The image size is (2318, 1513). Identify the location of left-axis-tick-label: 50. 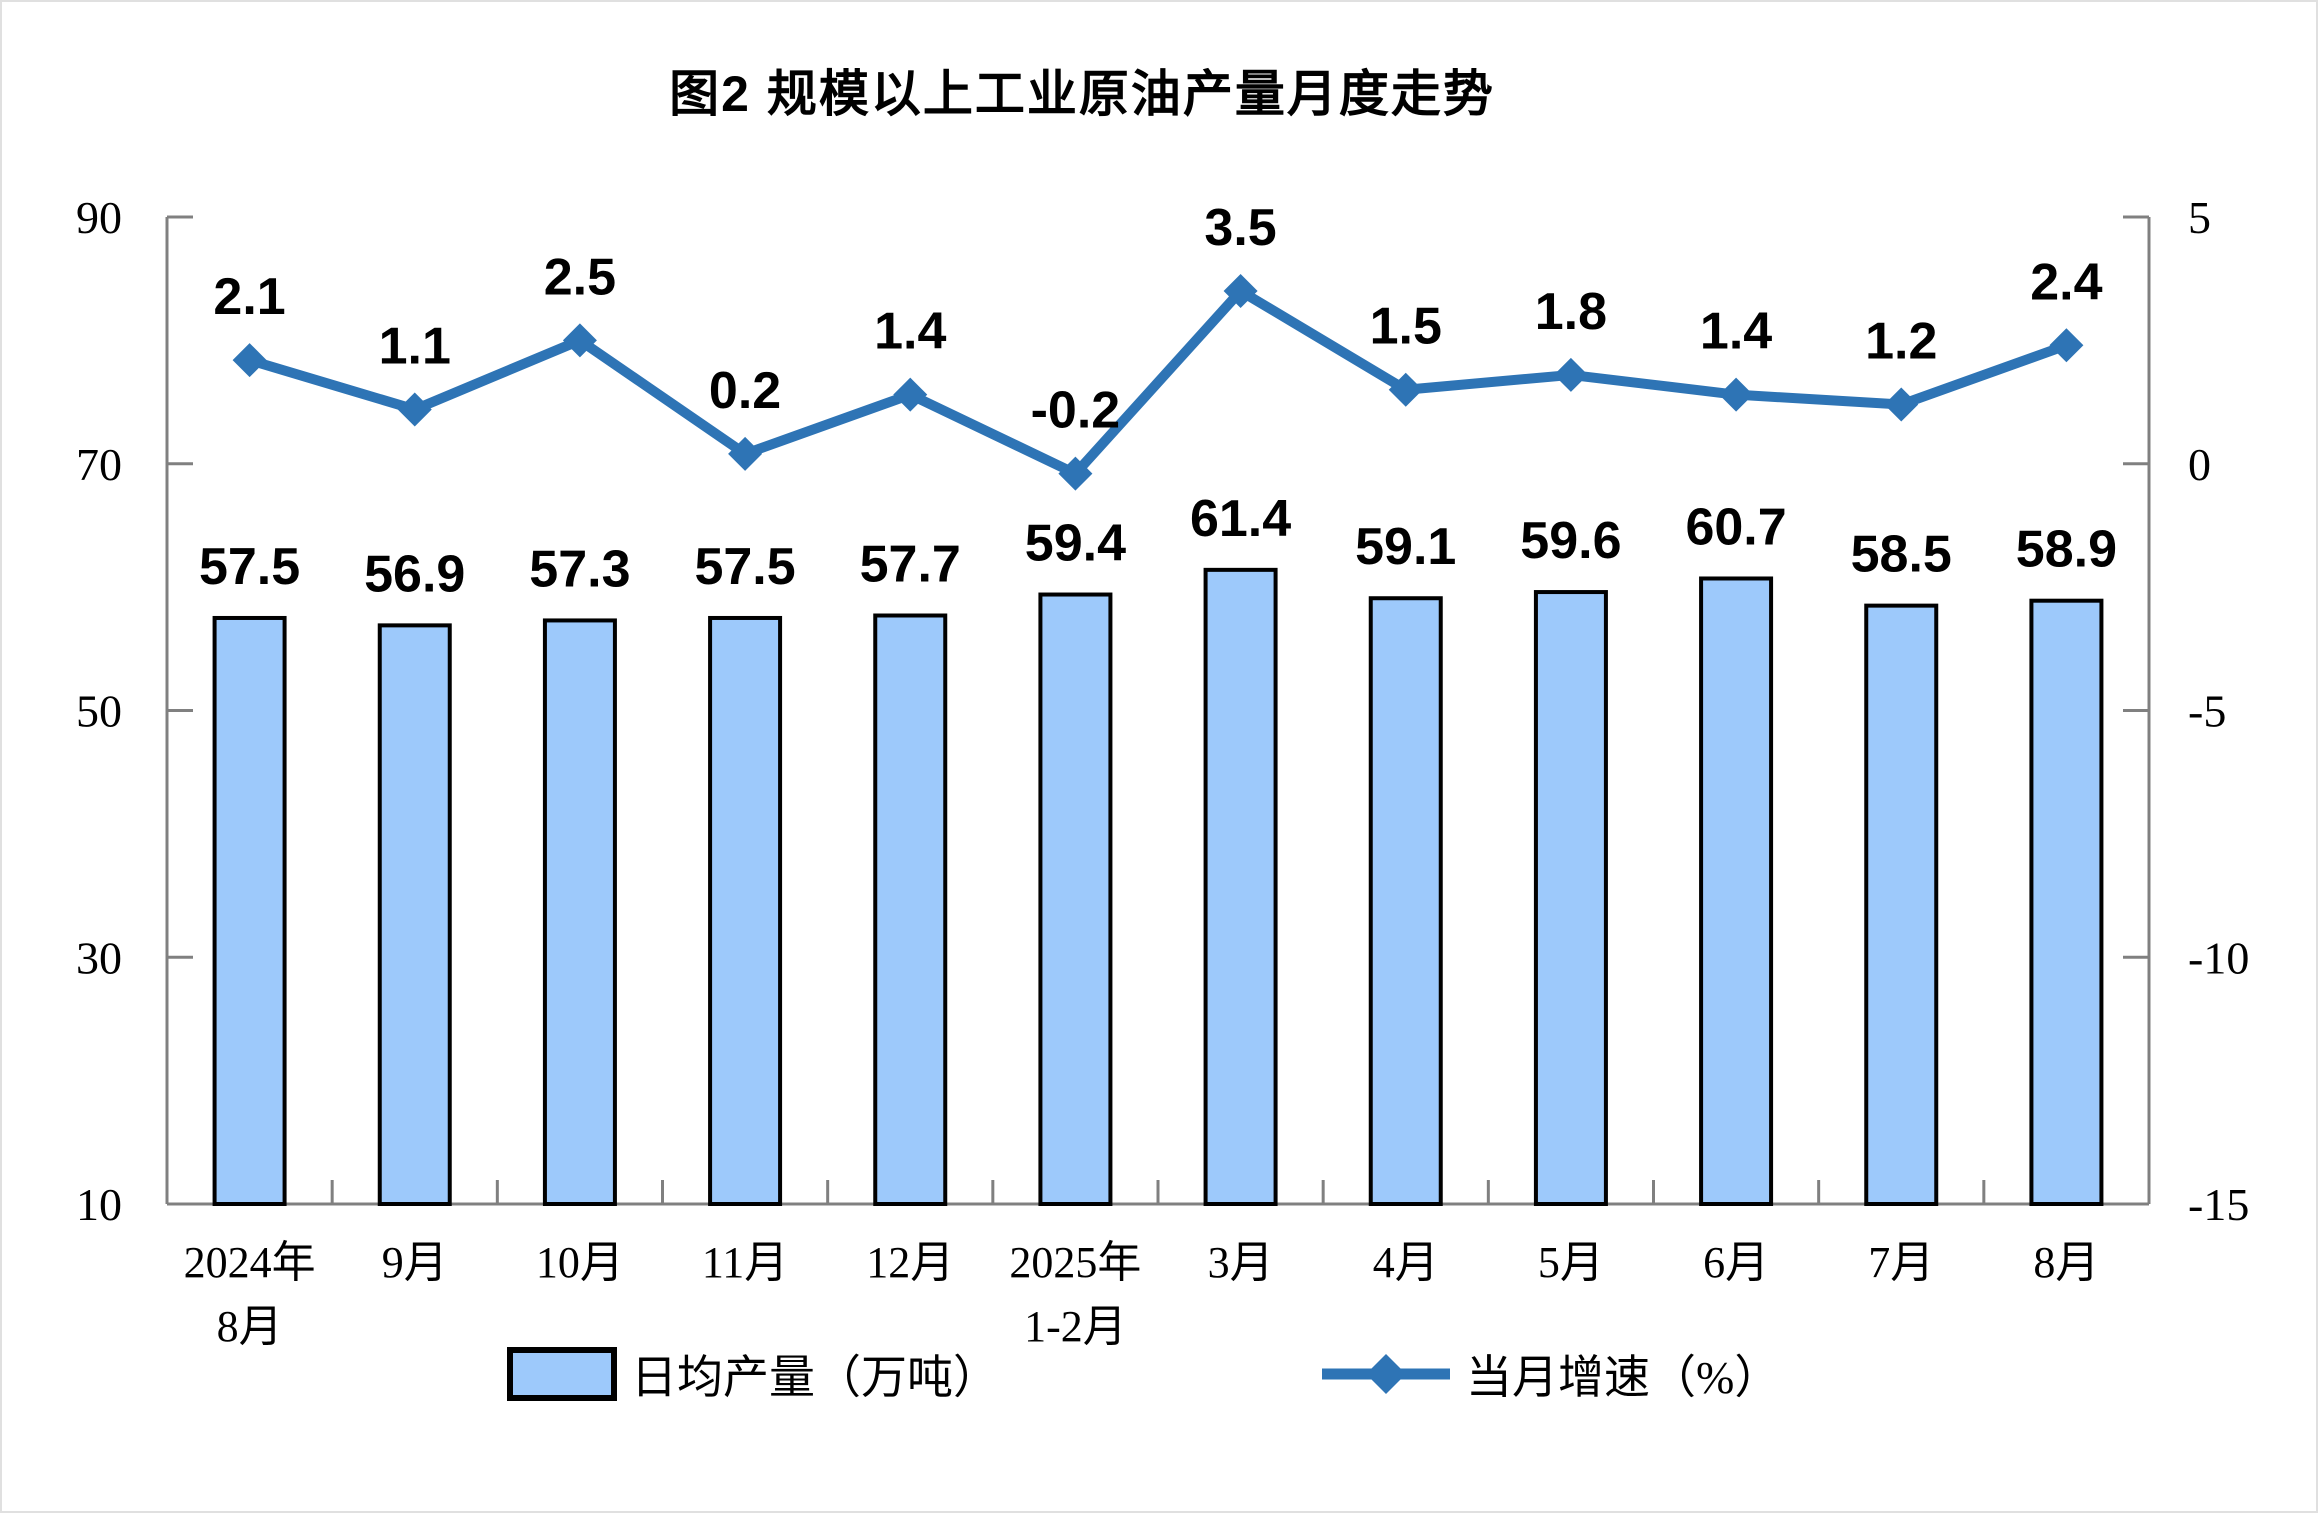
(99, 711).